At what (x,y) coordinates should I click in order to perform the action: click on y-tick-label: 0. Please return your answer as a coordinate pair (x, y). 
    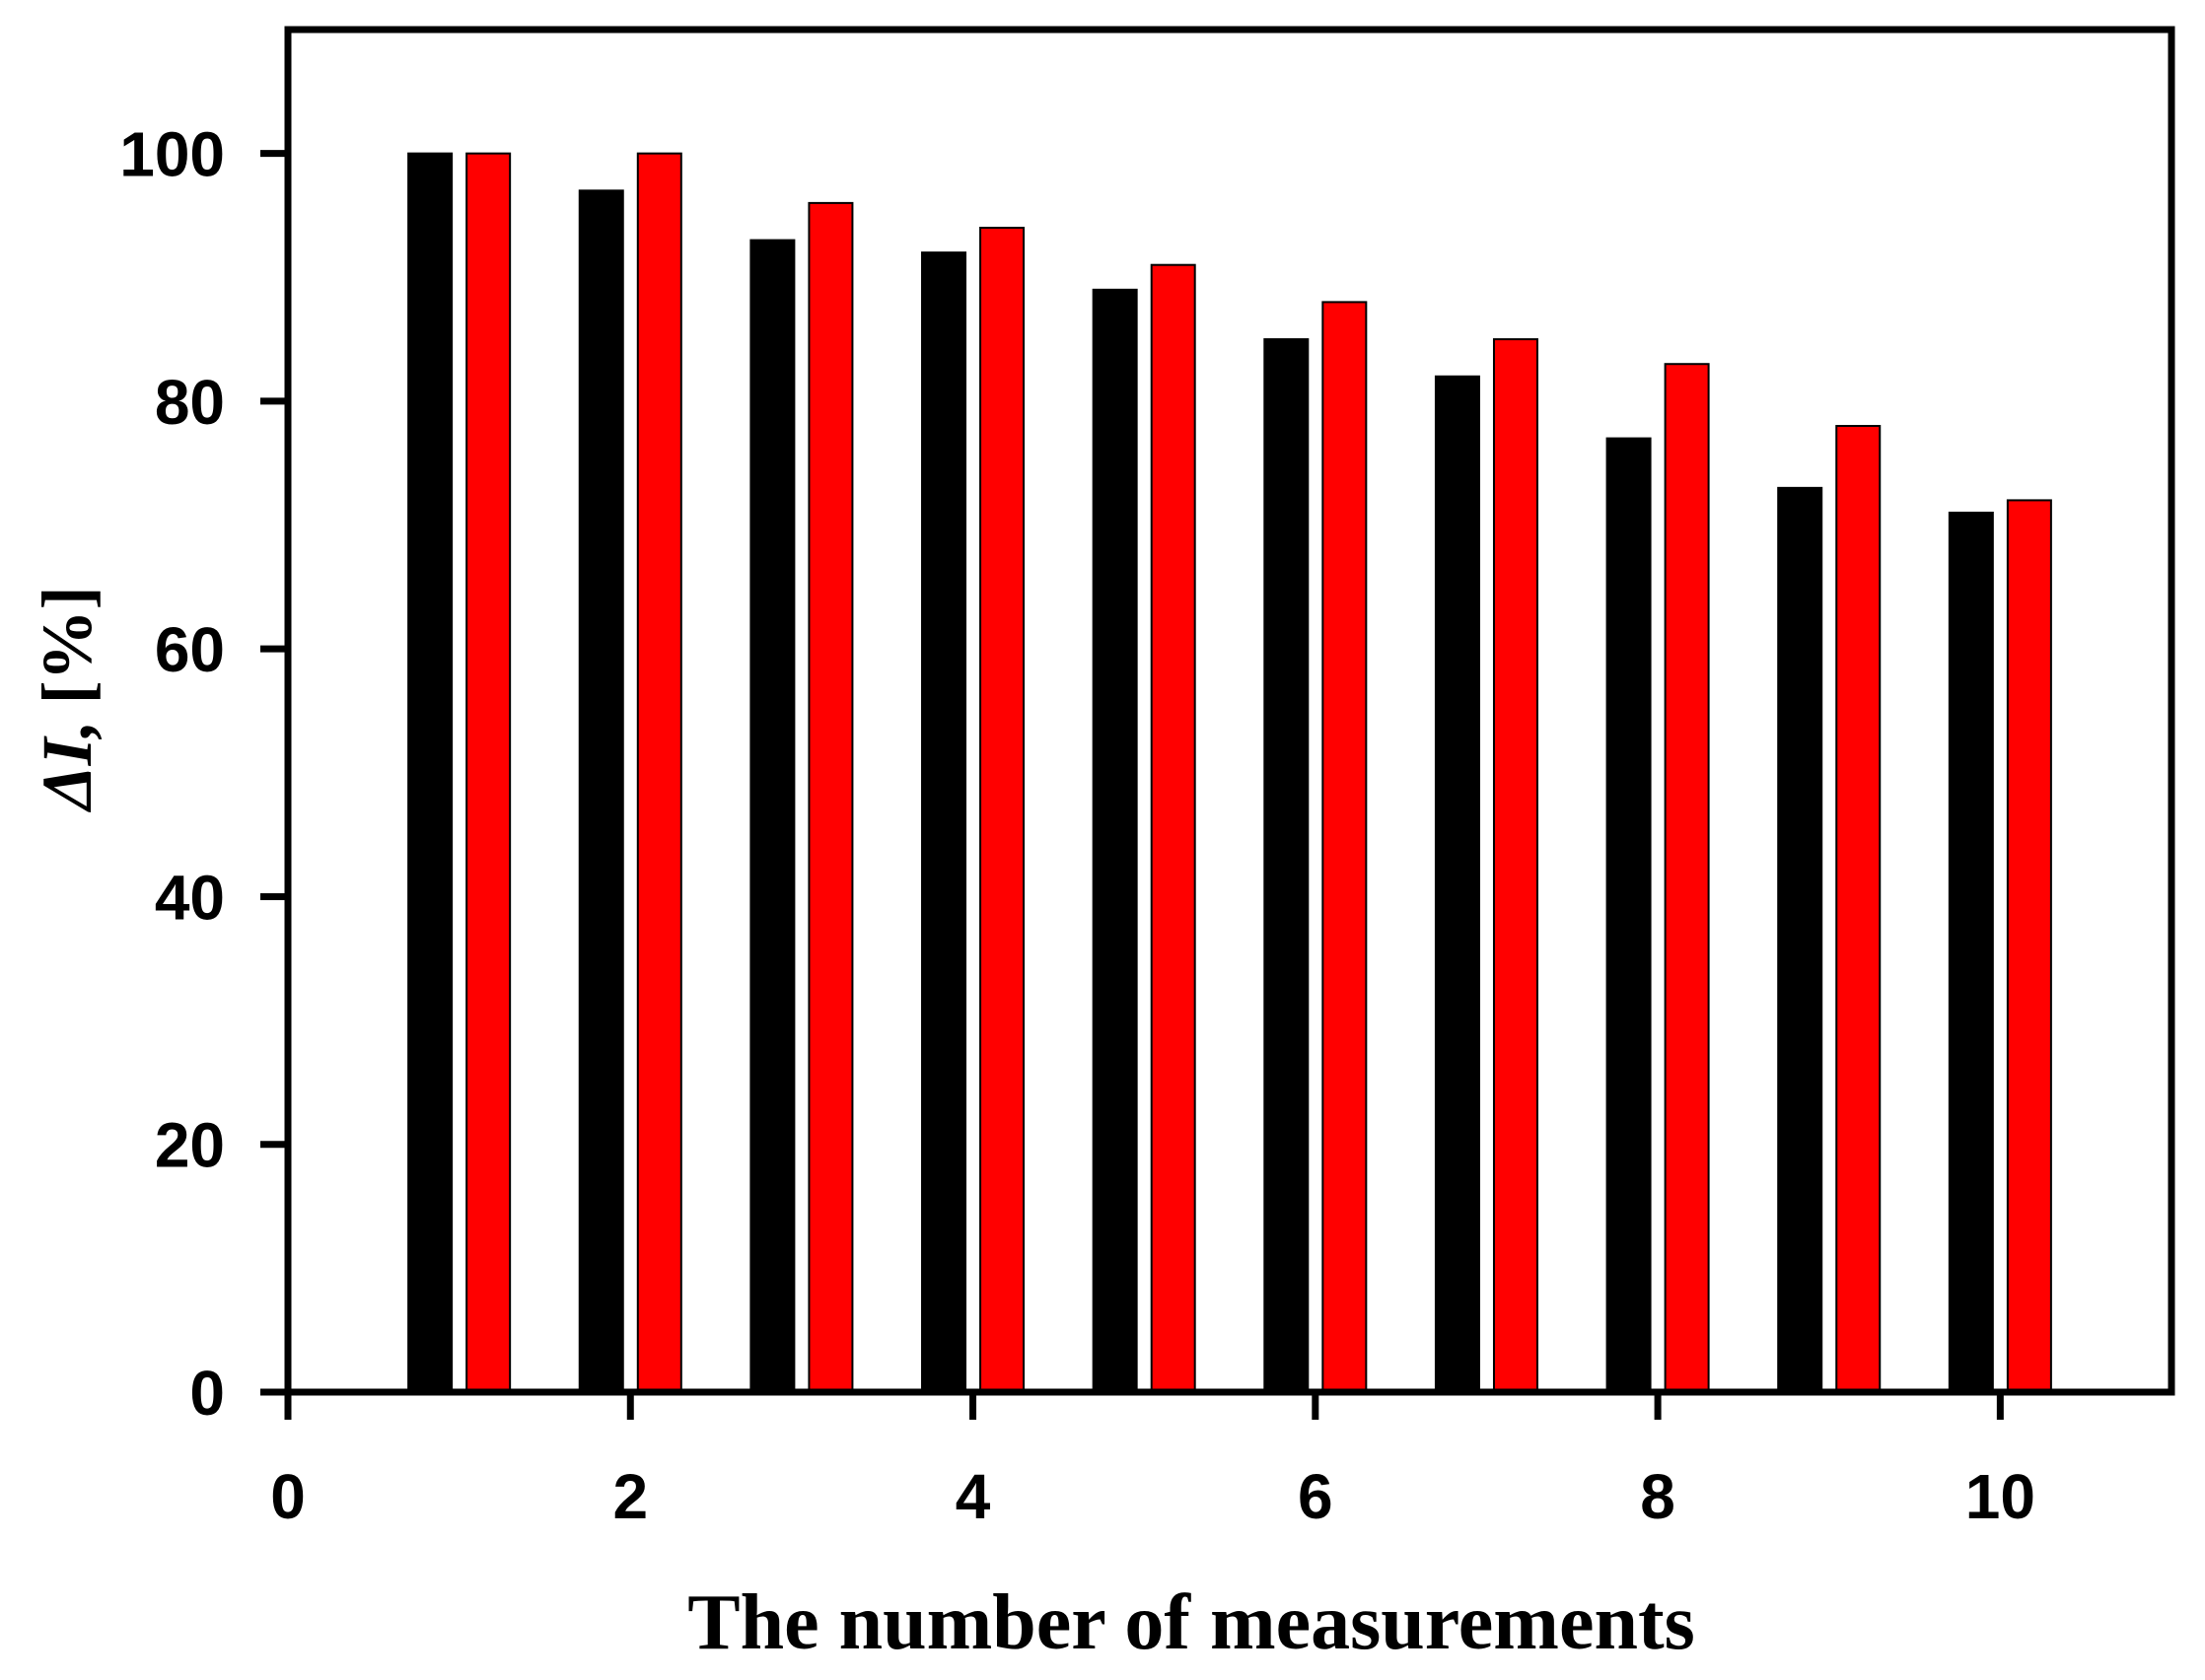
    Looking at the image, I should click on (207, 1393).